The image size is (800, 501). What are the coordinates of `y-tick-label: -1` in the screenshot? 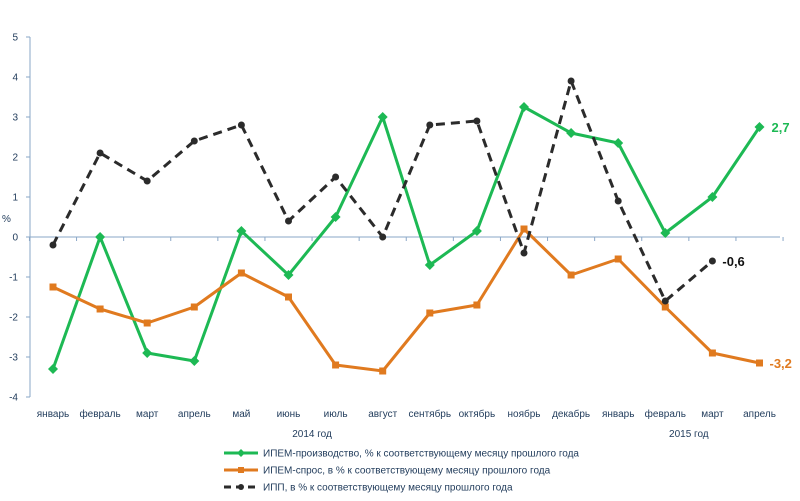 It's located at (13, 278).